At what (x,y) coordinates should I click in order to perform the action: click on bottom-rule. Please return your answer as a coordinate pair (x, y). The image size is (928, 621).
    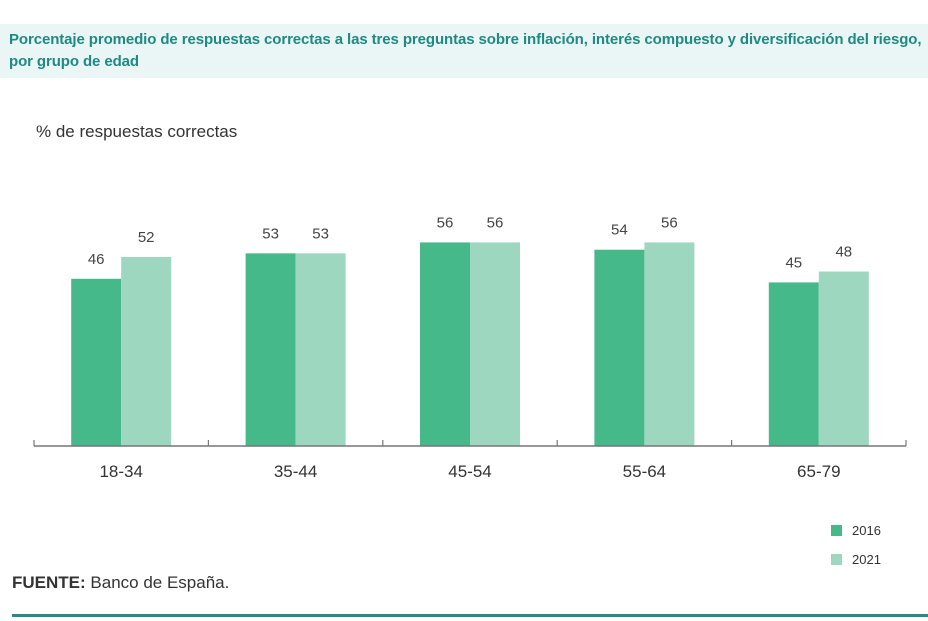
    Looking at the image, I should click on (470, 615).